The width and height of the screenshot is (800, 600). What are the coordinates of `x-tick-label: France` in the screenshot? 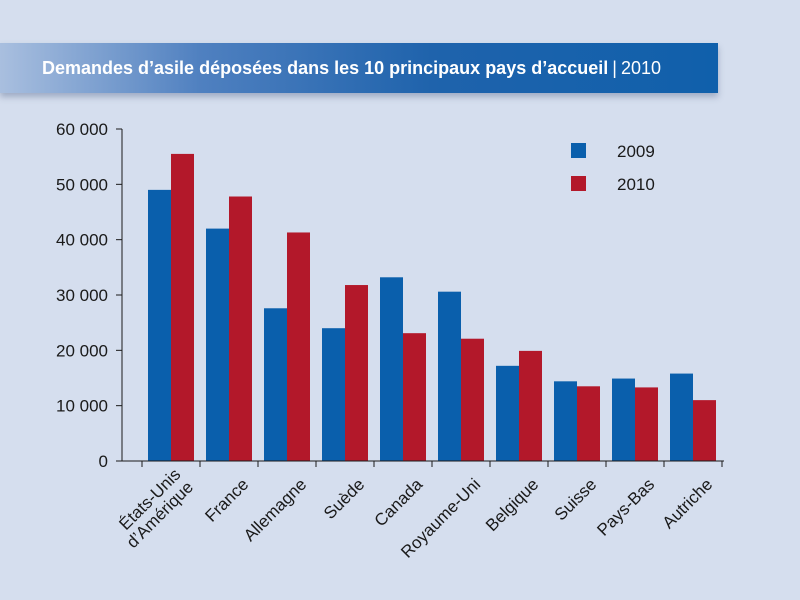 It's located at (226, 500).